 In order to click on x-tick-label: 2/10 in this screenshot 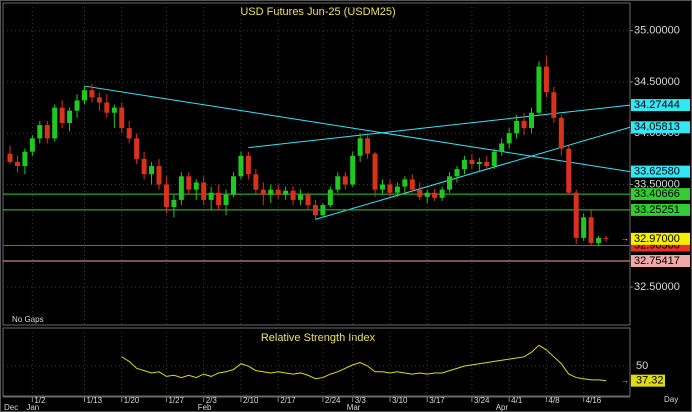, I will do `click(251, 400)`.